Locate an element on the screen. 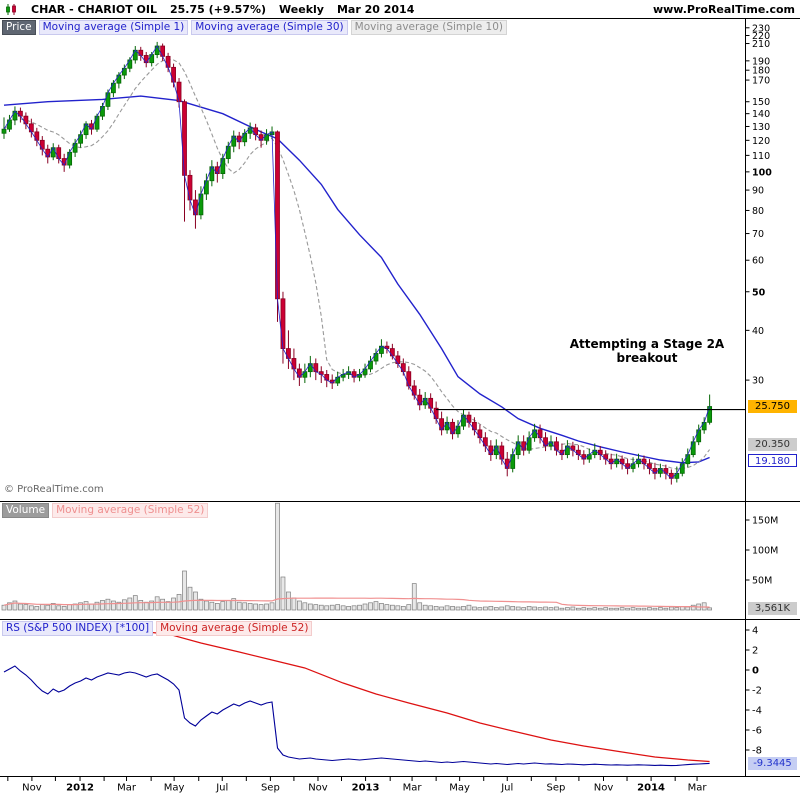 Image resolution: width=800 pixels, height=800 pixels. legend-ma-simple-10: Moving average (Simple 10) is located at coordinates (428, 27).